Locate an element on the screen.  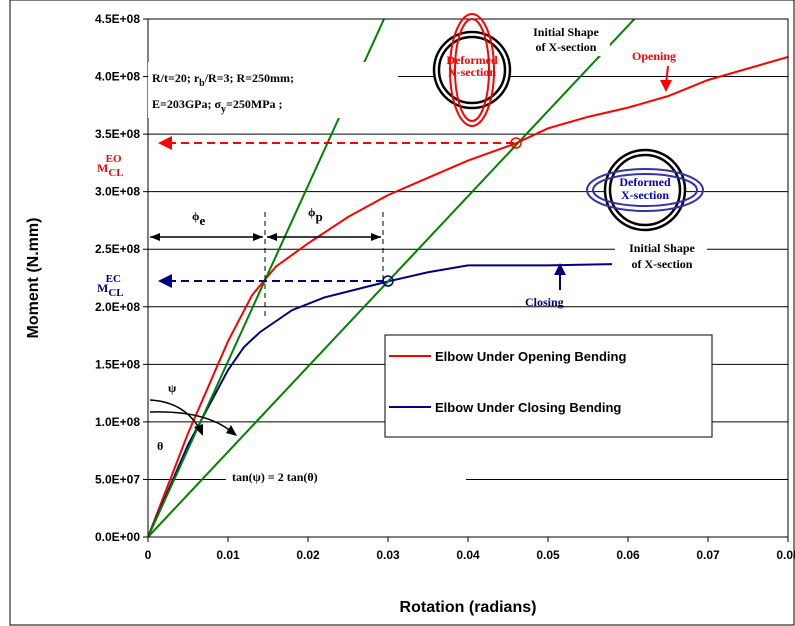
closing-label: Closing is located at coordinates (544, 302).